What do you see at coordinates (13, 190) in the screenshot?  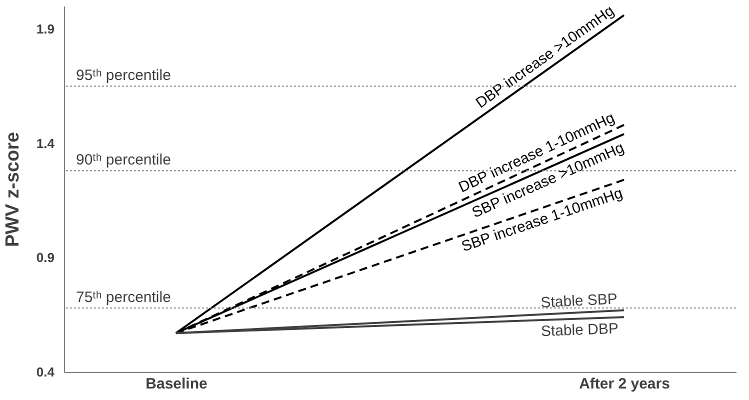 I see `y-axis-title: PWV z-score` at bounding box center [13, 190].